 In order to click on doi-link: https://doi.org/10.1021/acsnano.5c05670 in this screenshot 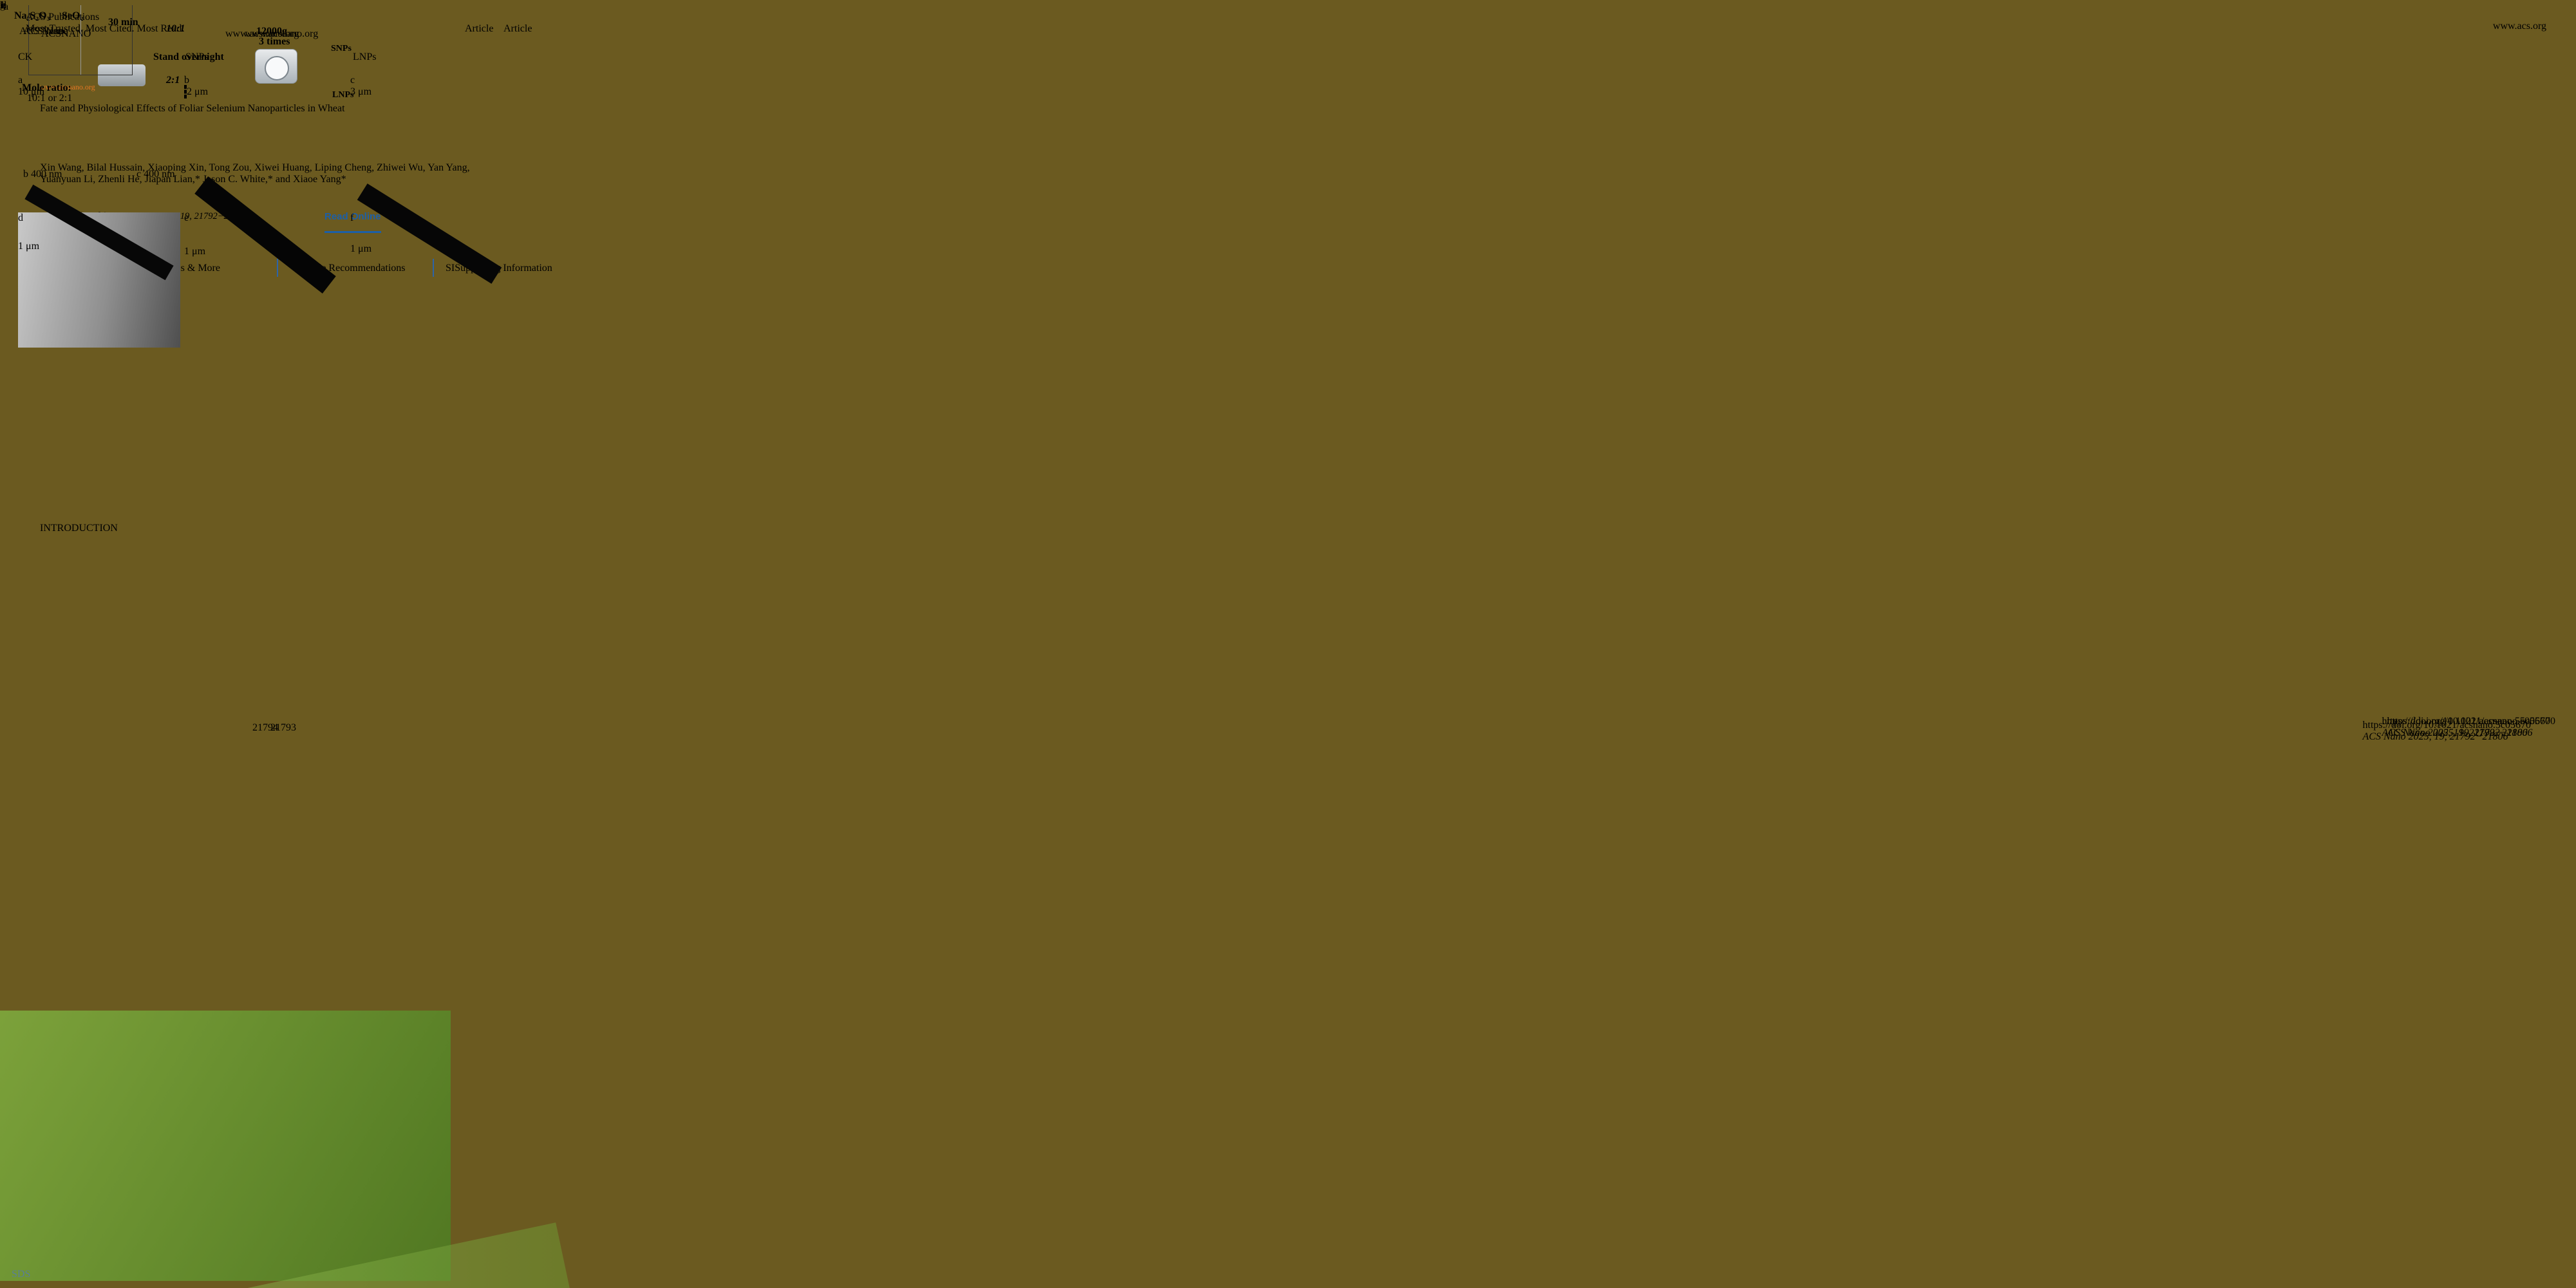, I will do `click(2446, 726)`.